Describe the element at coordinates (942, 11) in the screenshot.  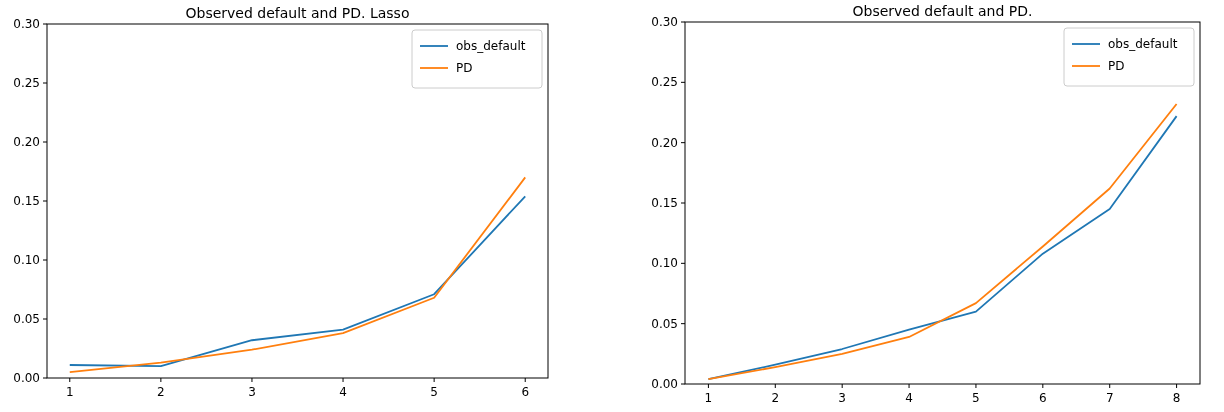
I see `chart-title: Observed default and PD.` at that location.